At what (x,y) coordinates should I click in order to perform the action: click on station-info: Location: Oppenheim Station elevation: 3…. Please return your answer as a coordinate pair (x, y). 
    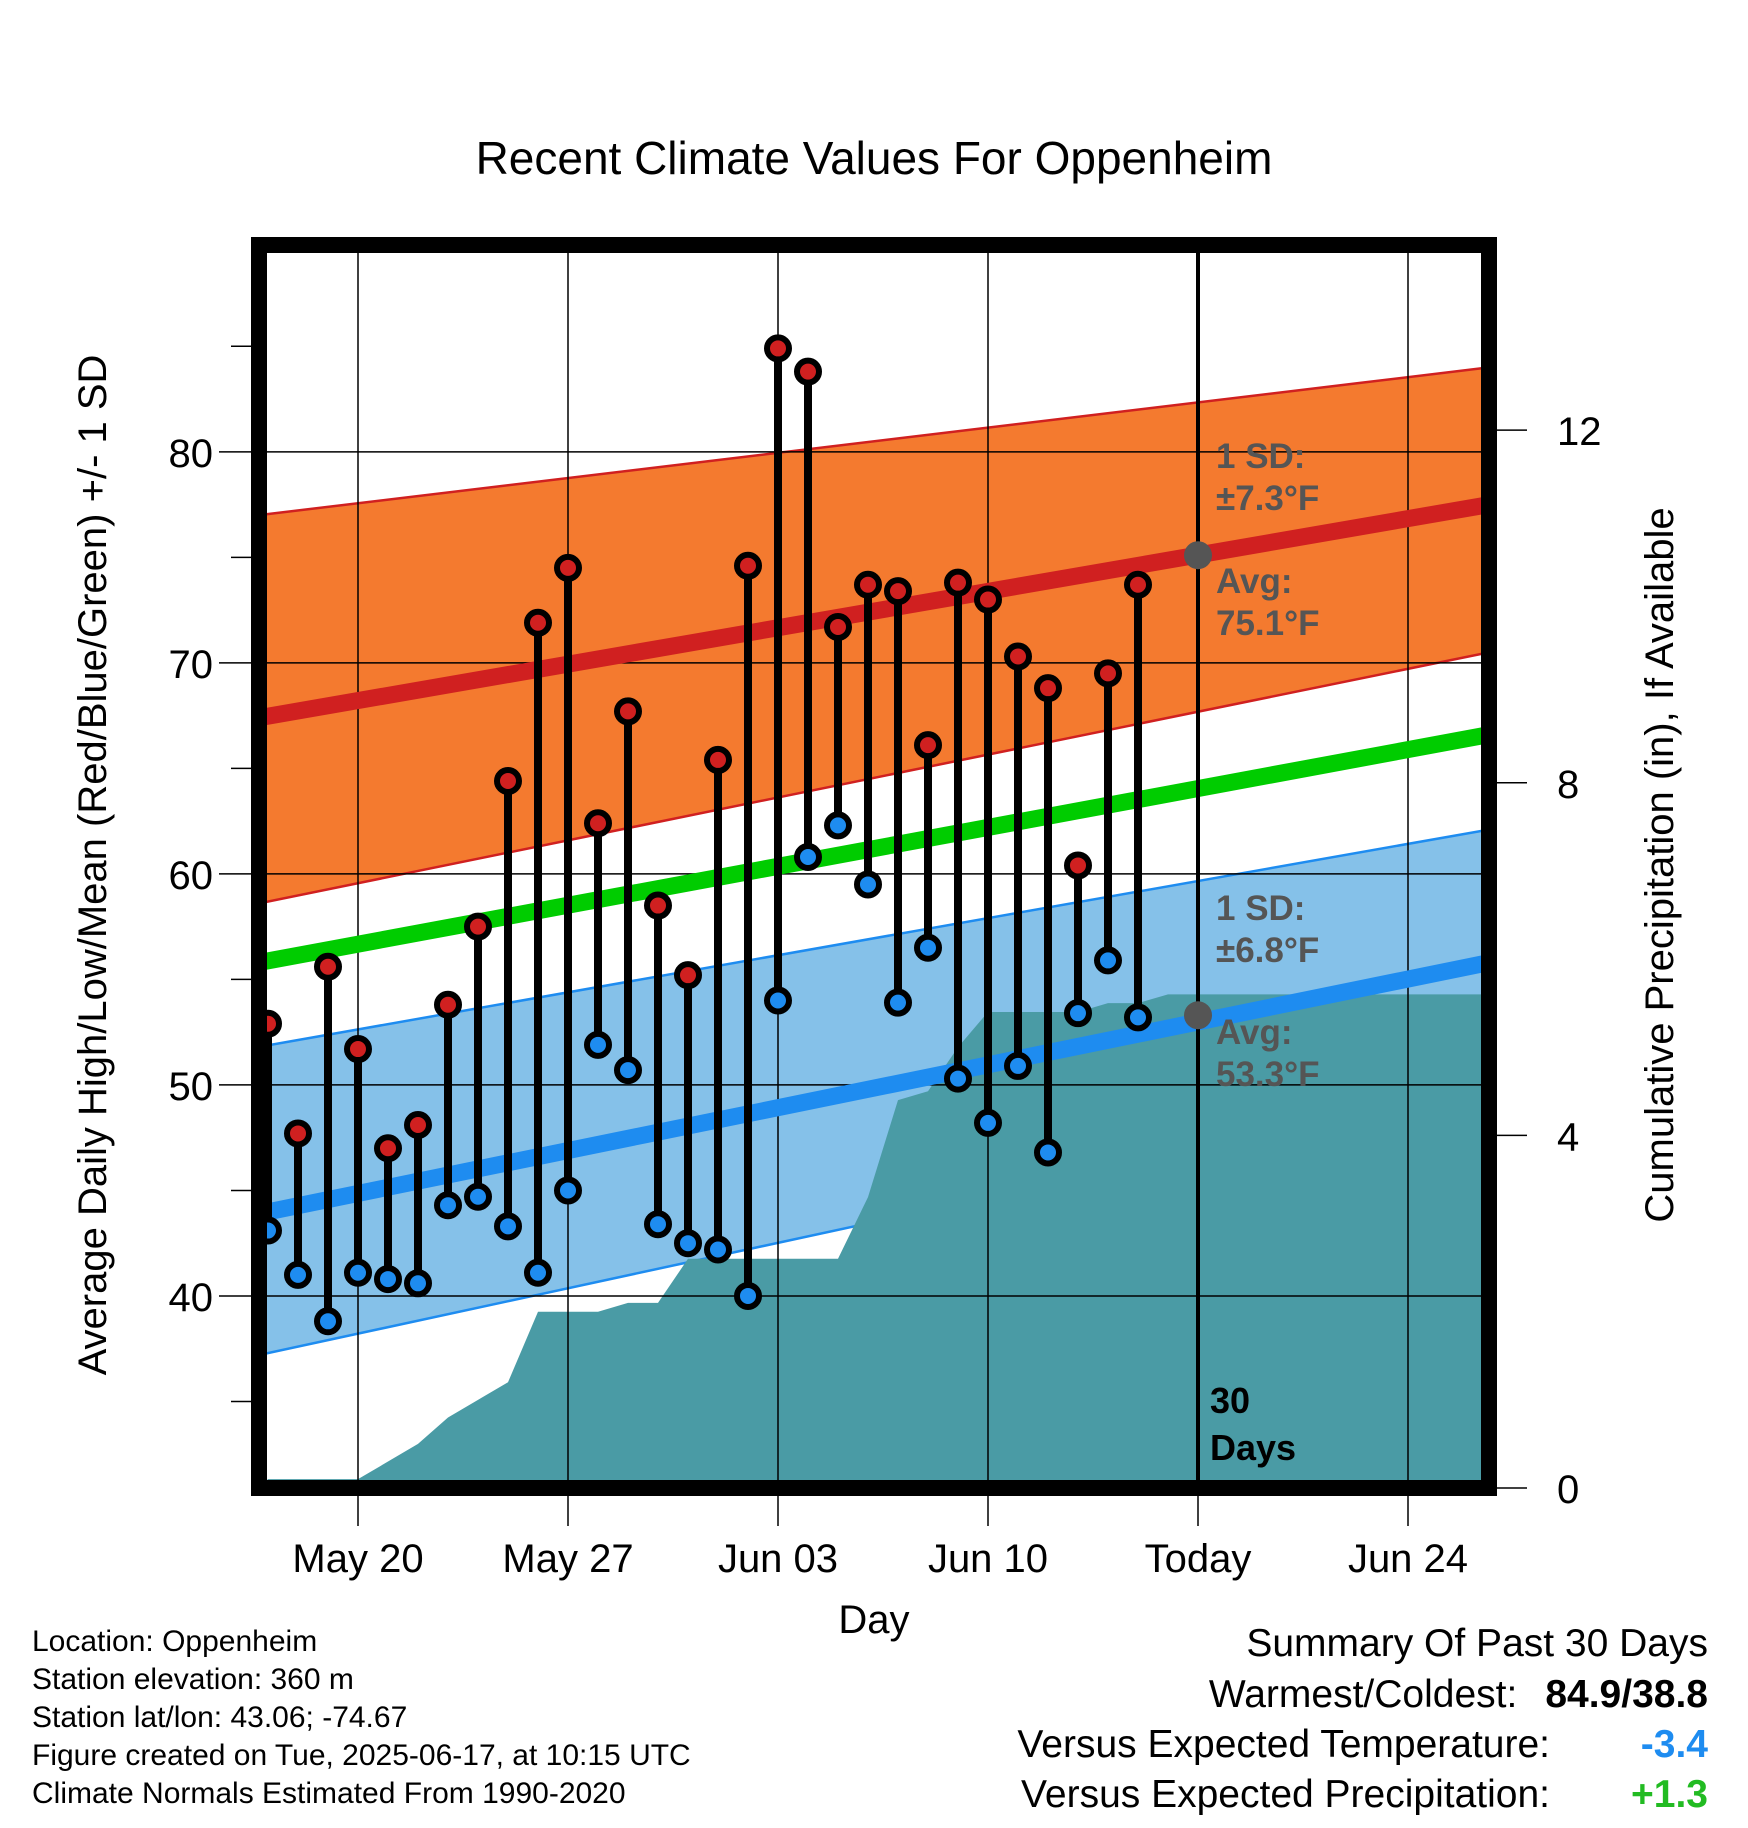
    Looking at the image, I should click on (361, 1718).